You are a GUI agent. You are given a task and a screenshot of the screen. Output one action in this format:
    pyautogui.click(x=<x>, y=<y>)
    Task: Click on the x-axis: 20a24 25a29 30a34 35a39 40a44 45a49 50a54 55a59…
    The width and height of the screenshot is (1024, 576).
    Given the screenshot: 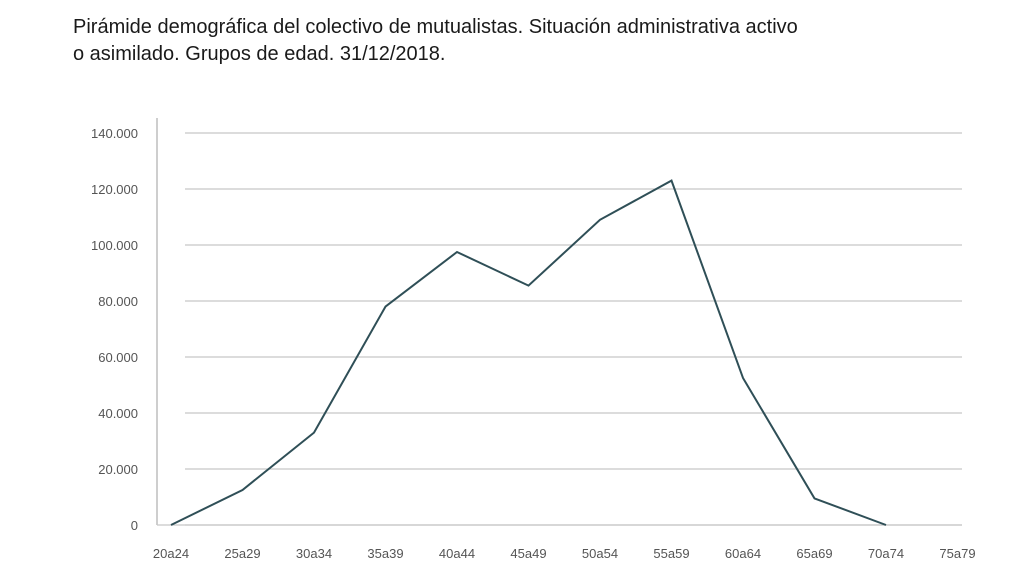 What is the action you would take?
    pyautogui.click(x=564, y=542)
    